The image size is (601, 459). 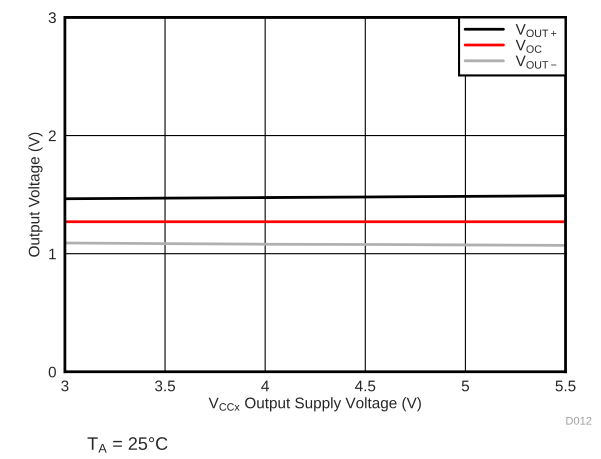 I want to click on x-tick-label: 4.5, so click(x=365, y=386).